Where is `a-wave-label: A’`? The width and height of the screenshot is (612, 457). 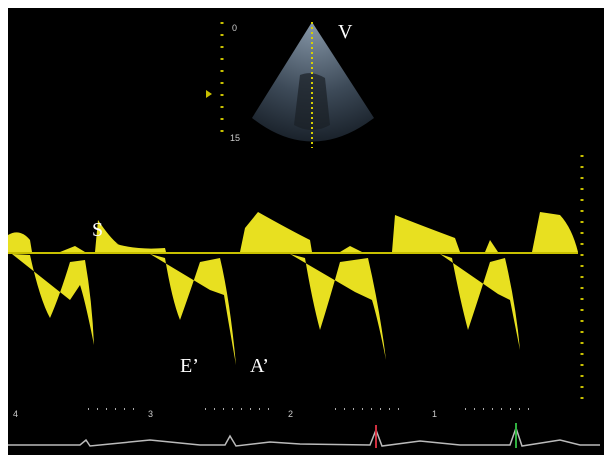
a-wave-label: A’ is located at coordinates (259, 366).